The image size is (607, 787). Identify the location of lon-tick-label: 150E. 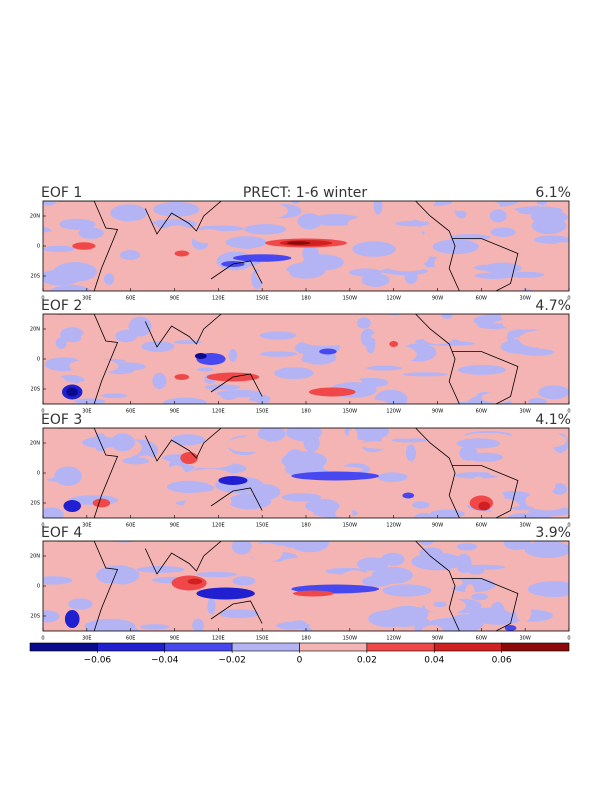
(262, 299).